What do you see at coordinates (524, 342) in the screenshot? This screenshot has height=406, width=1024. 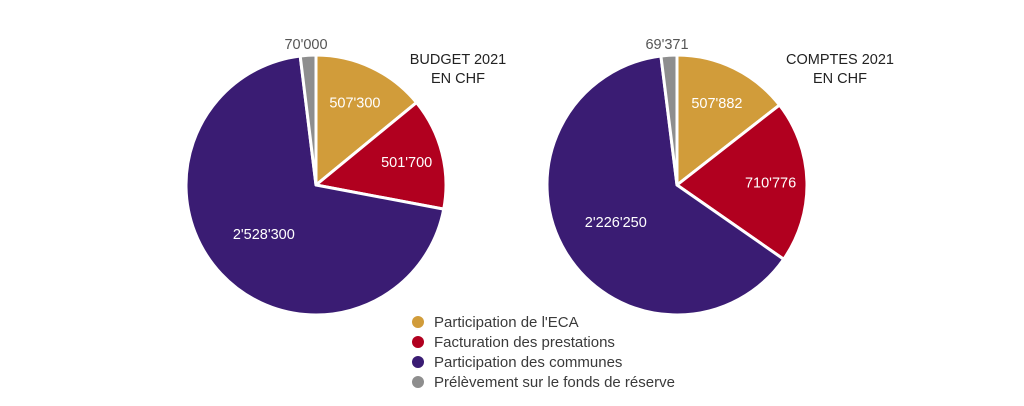 I see `legend-label-facturation: Facturation des prestations` at bounding box center [524, 342].